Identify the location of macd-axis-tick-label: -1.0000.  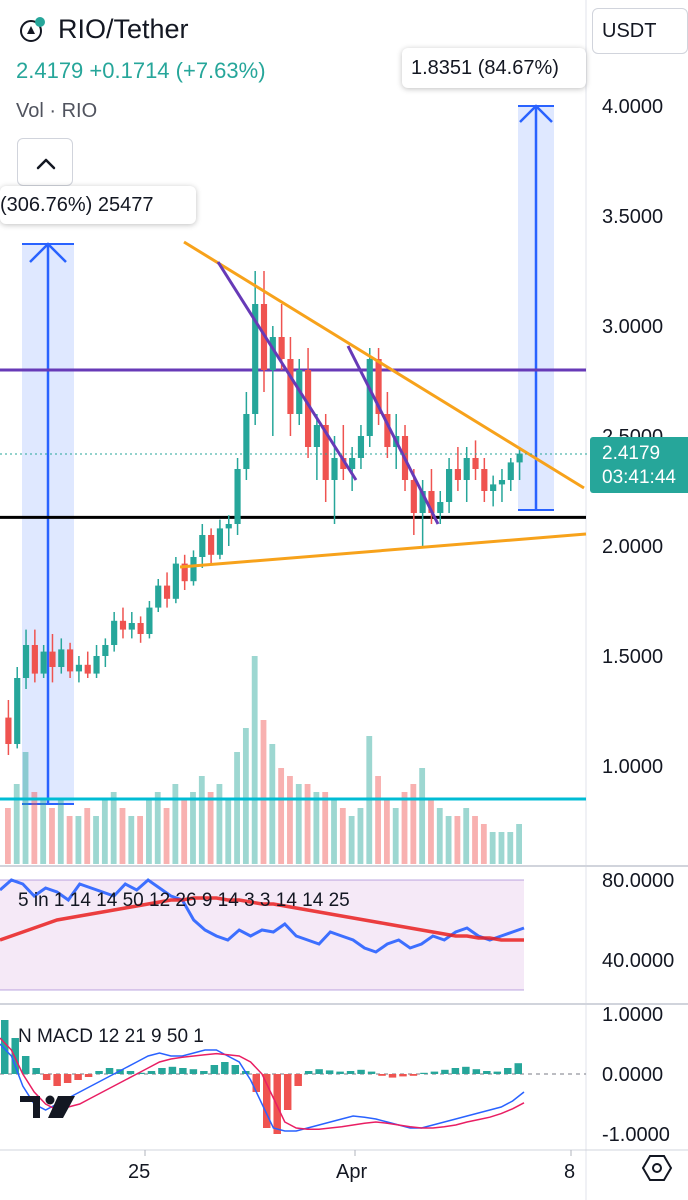
(636, 1135).